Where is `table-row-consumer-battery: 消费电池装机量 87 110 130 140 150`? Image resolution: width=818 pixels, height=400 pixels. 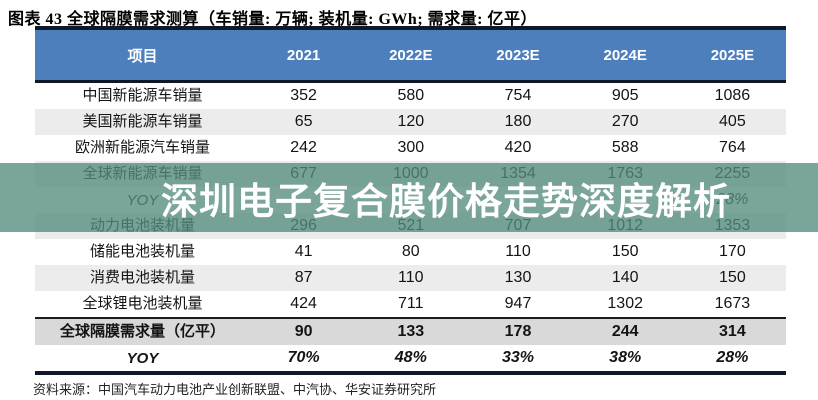
table-row-consumer-battery: 消费电池装机量 87 110 130 140 150 is located at coordinates (410, 278).